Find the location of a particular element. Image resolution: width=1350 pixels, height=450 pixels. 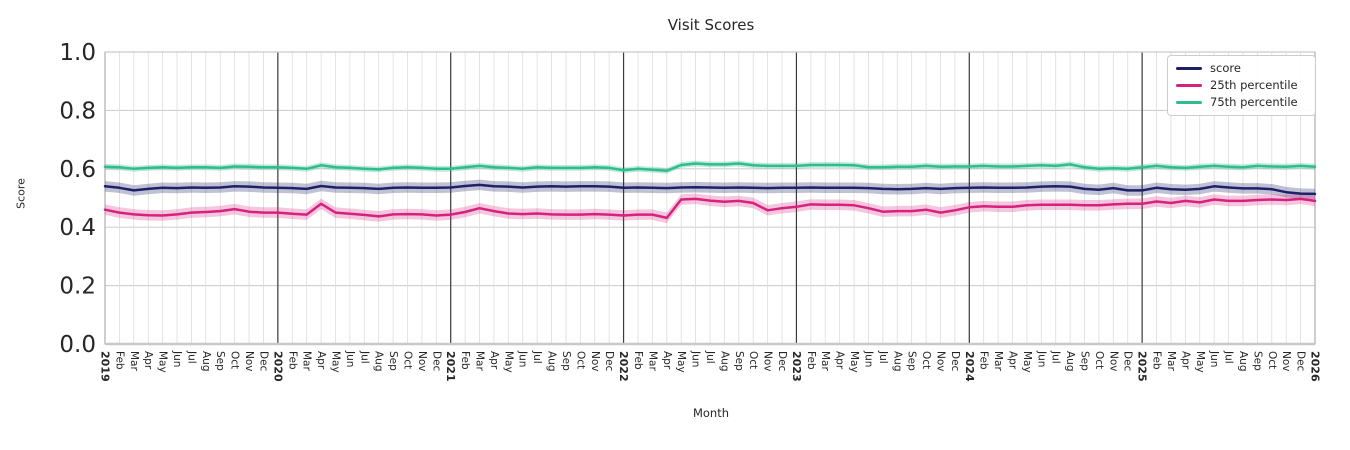

y-tick-label: 0.8 is located at coordinates (77, 111).